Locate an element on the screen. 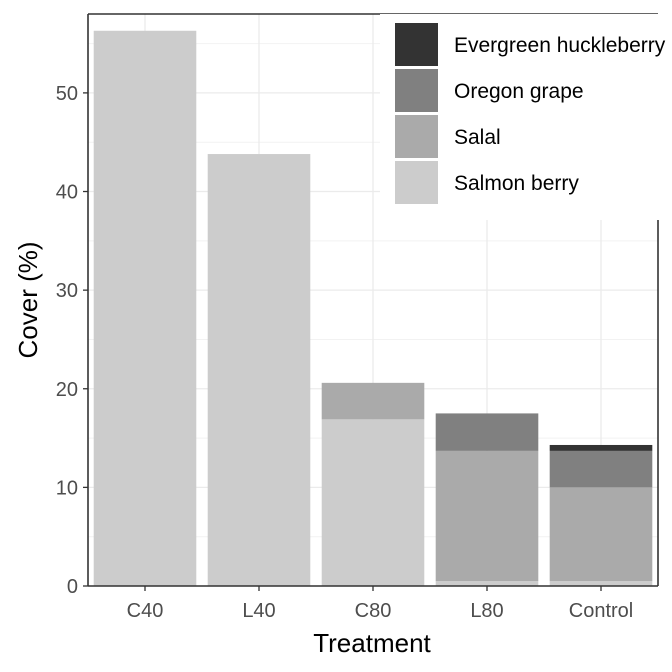  bar-segment-c80-salal is located at coordinates (373, 401).